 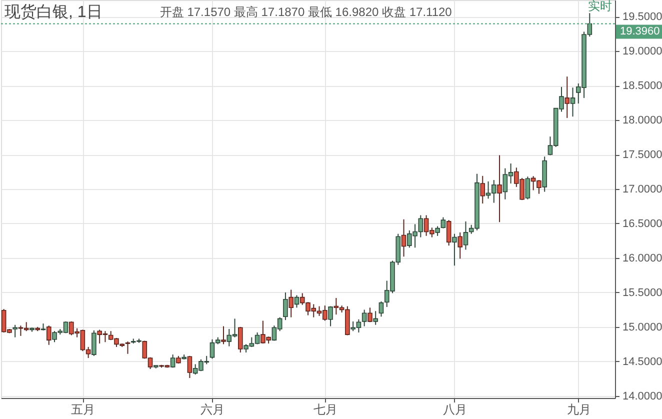 I want to click on y-tick-label: 14.0000, so click(x=642, y=396).